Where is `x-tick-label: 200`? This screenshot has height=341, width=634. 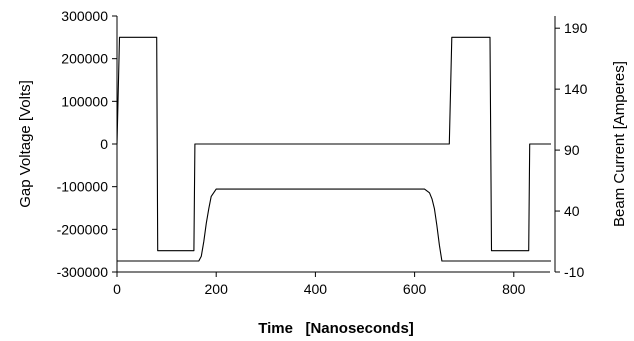 x-tick-label: 200 is located at coordinates (217, 289).